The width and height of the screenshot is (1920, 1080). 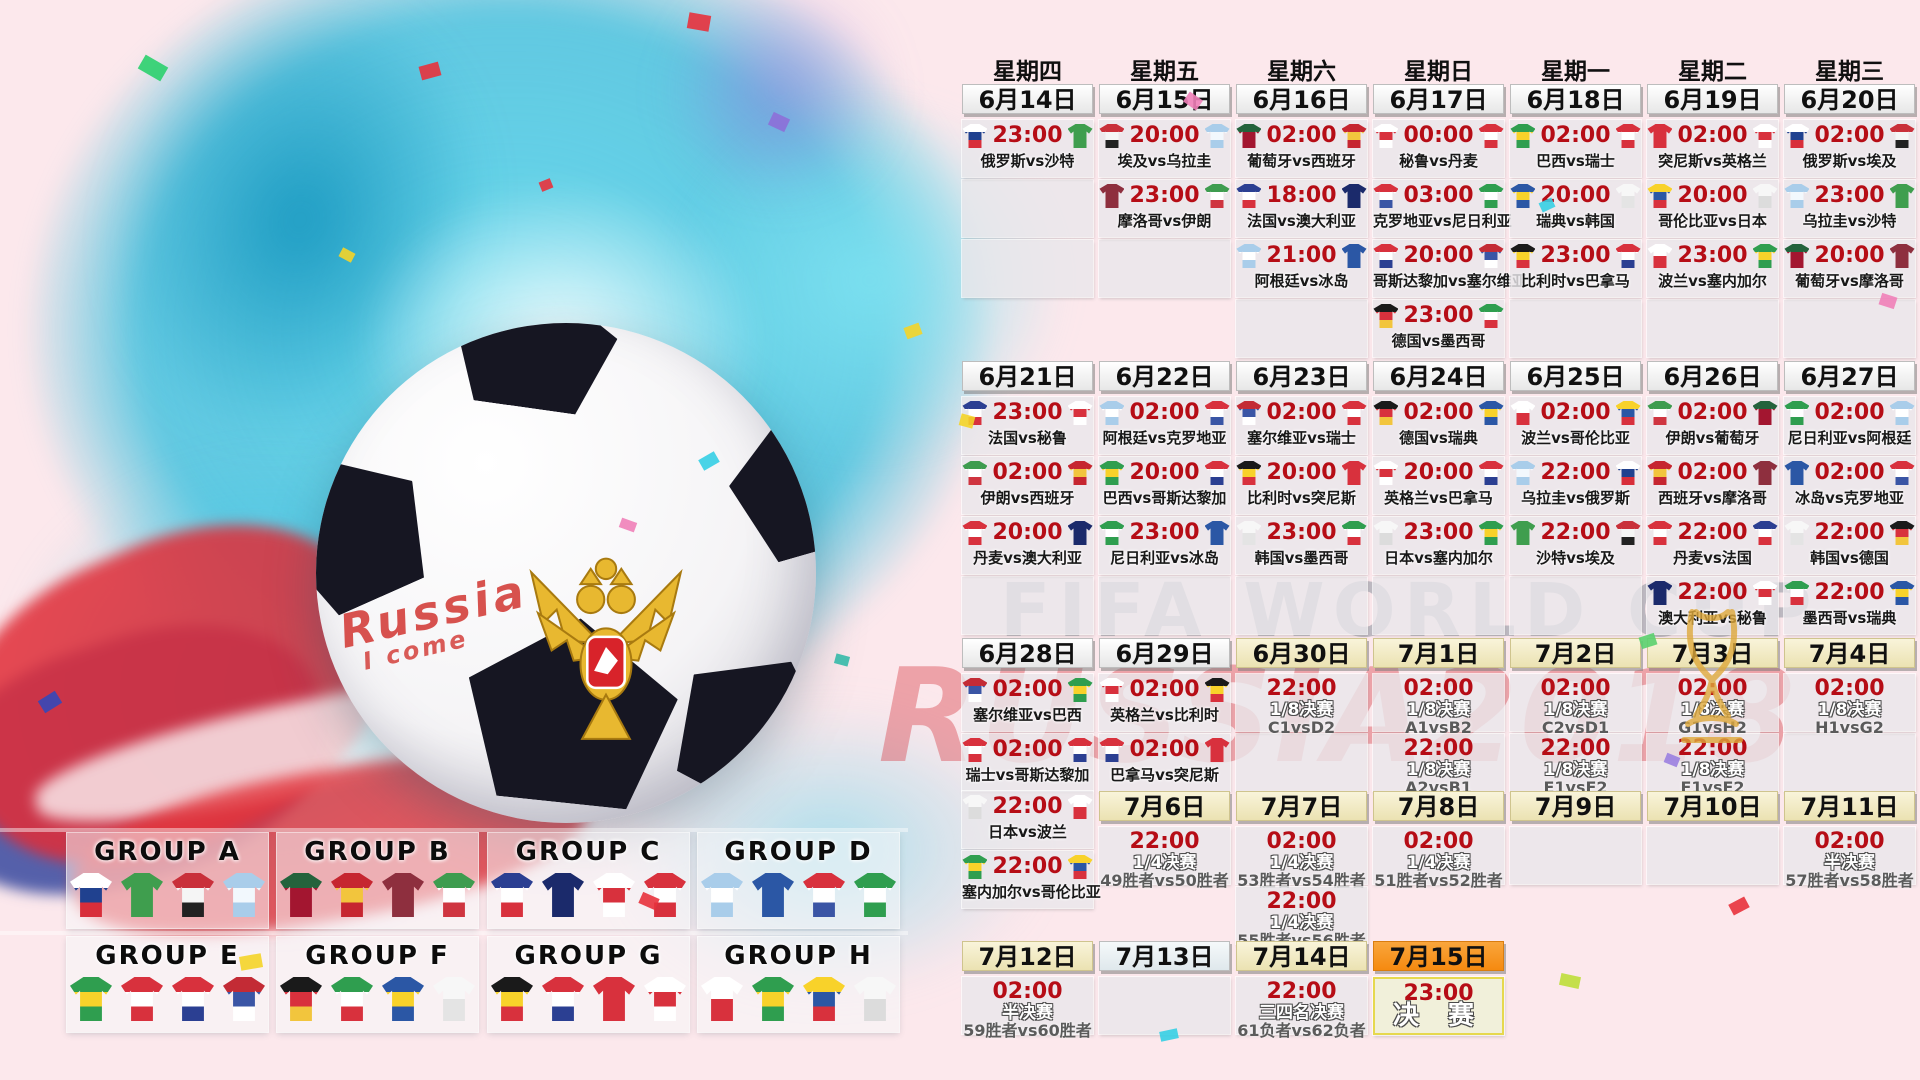 What do you see at coordinates (1450, 268) in the screenshot?
I see `match-cell: 20:00 哥斯达黎加vs塞尔维亚` at bounding box center [1450, 268].